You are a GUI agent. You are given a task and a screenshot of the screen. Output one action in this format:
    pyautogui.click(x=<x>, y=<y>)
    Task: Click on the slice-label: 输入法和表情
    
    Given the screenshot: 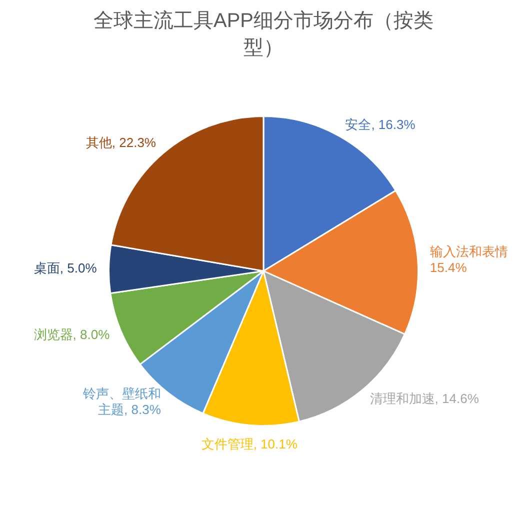 What is the action you would take?
    pyautogui.click(x=469, y=252)
    